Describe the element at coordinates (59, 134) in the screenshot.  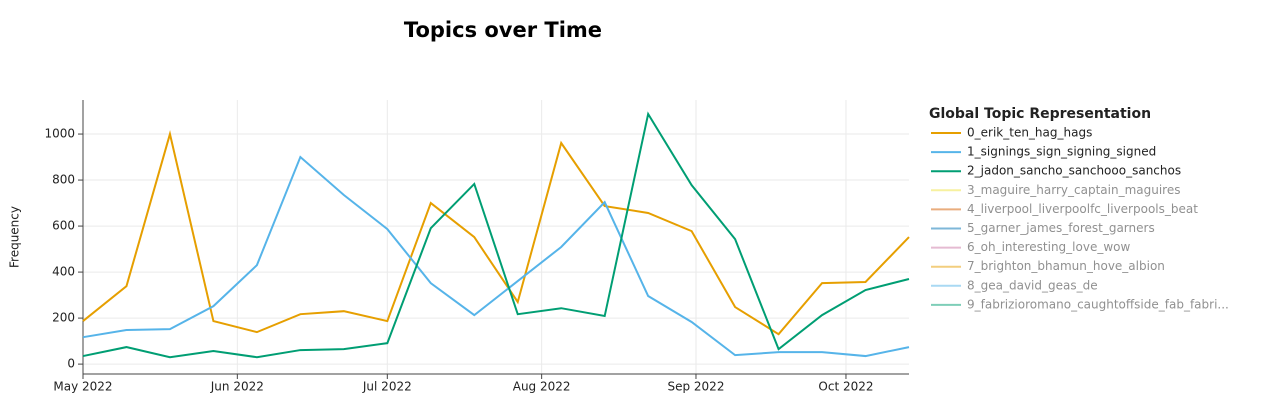
I see `y-tick-label: 1000` at that location.